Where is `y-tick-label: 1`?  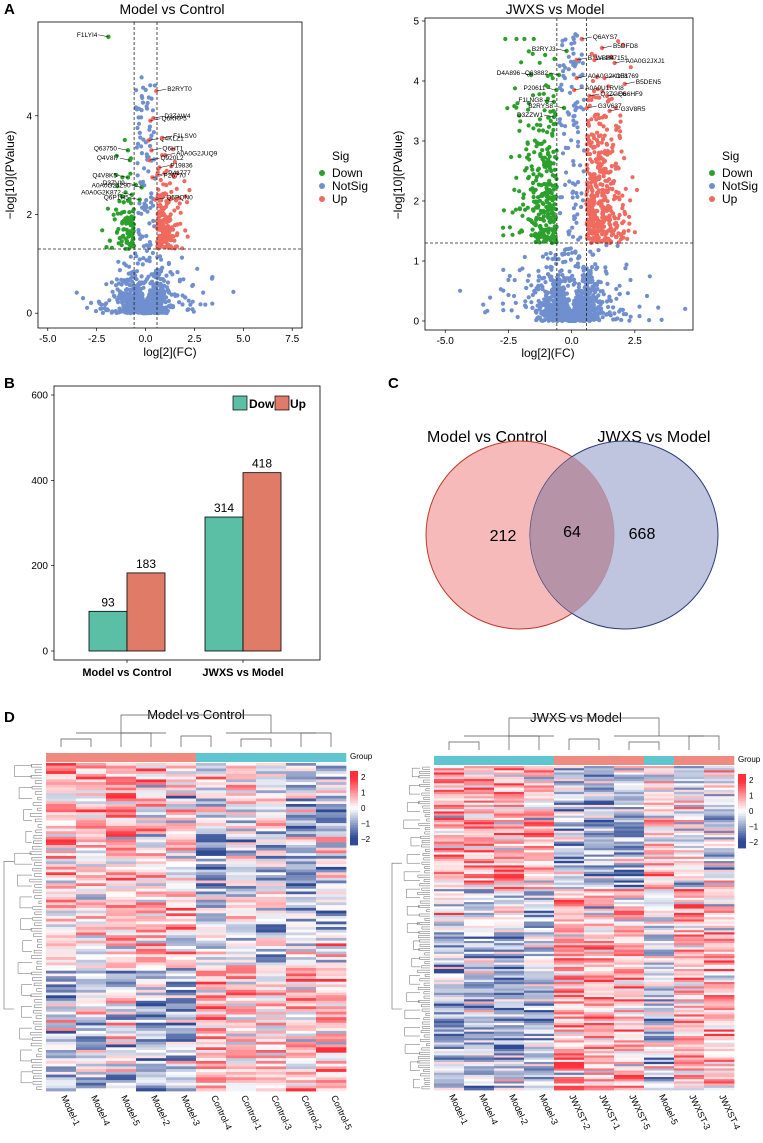 y-tick-label: 1 is located at coordinates (416, 262).